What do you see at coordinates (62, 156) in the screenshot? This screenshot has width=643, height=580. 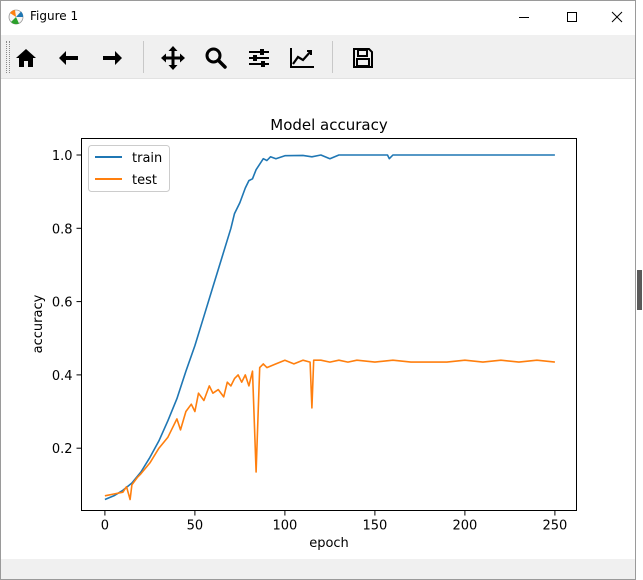 I see `y-tick-label: 1.0` at bounding box center [62, 156].